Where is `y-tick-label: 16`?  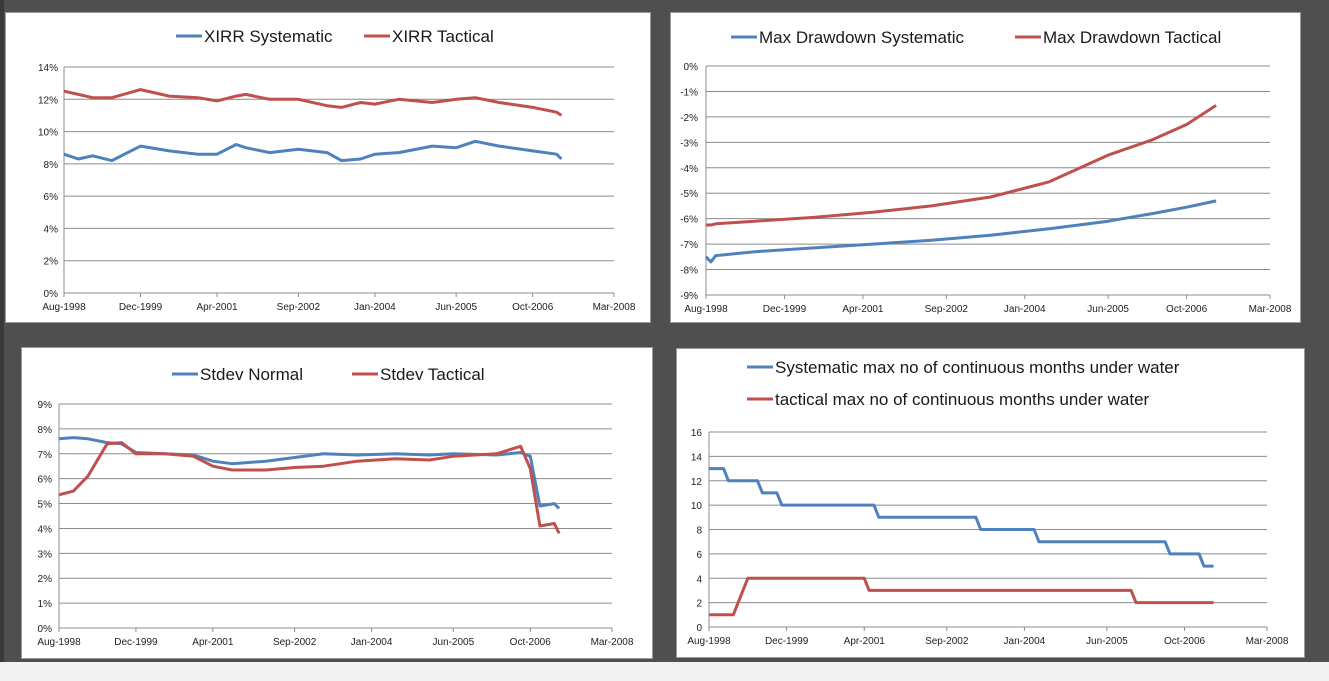 y-tick-label: 16 is located at coordinates (697, 433).